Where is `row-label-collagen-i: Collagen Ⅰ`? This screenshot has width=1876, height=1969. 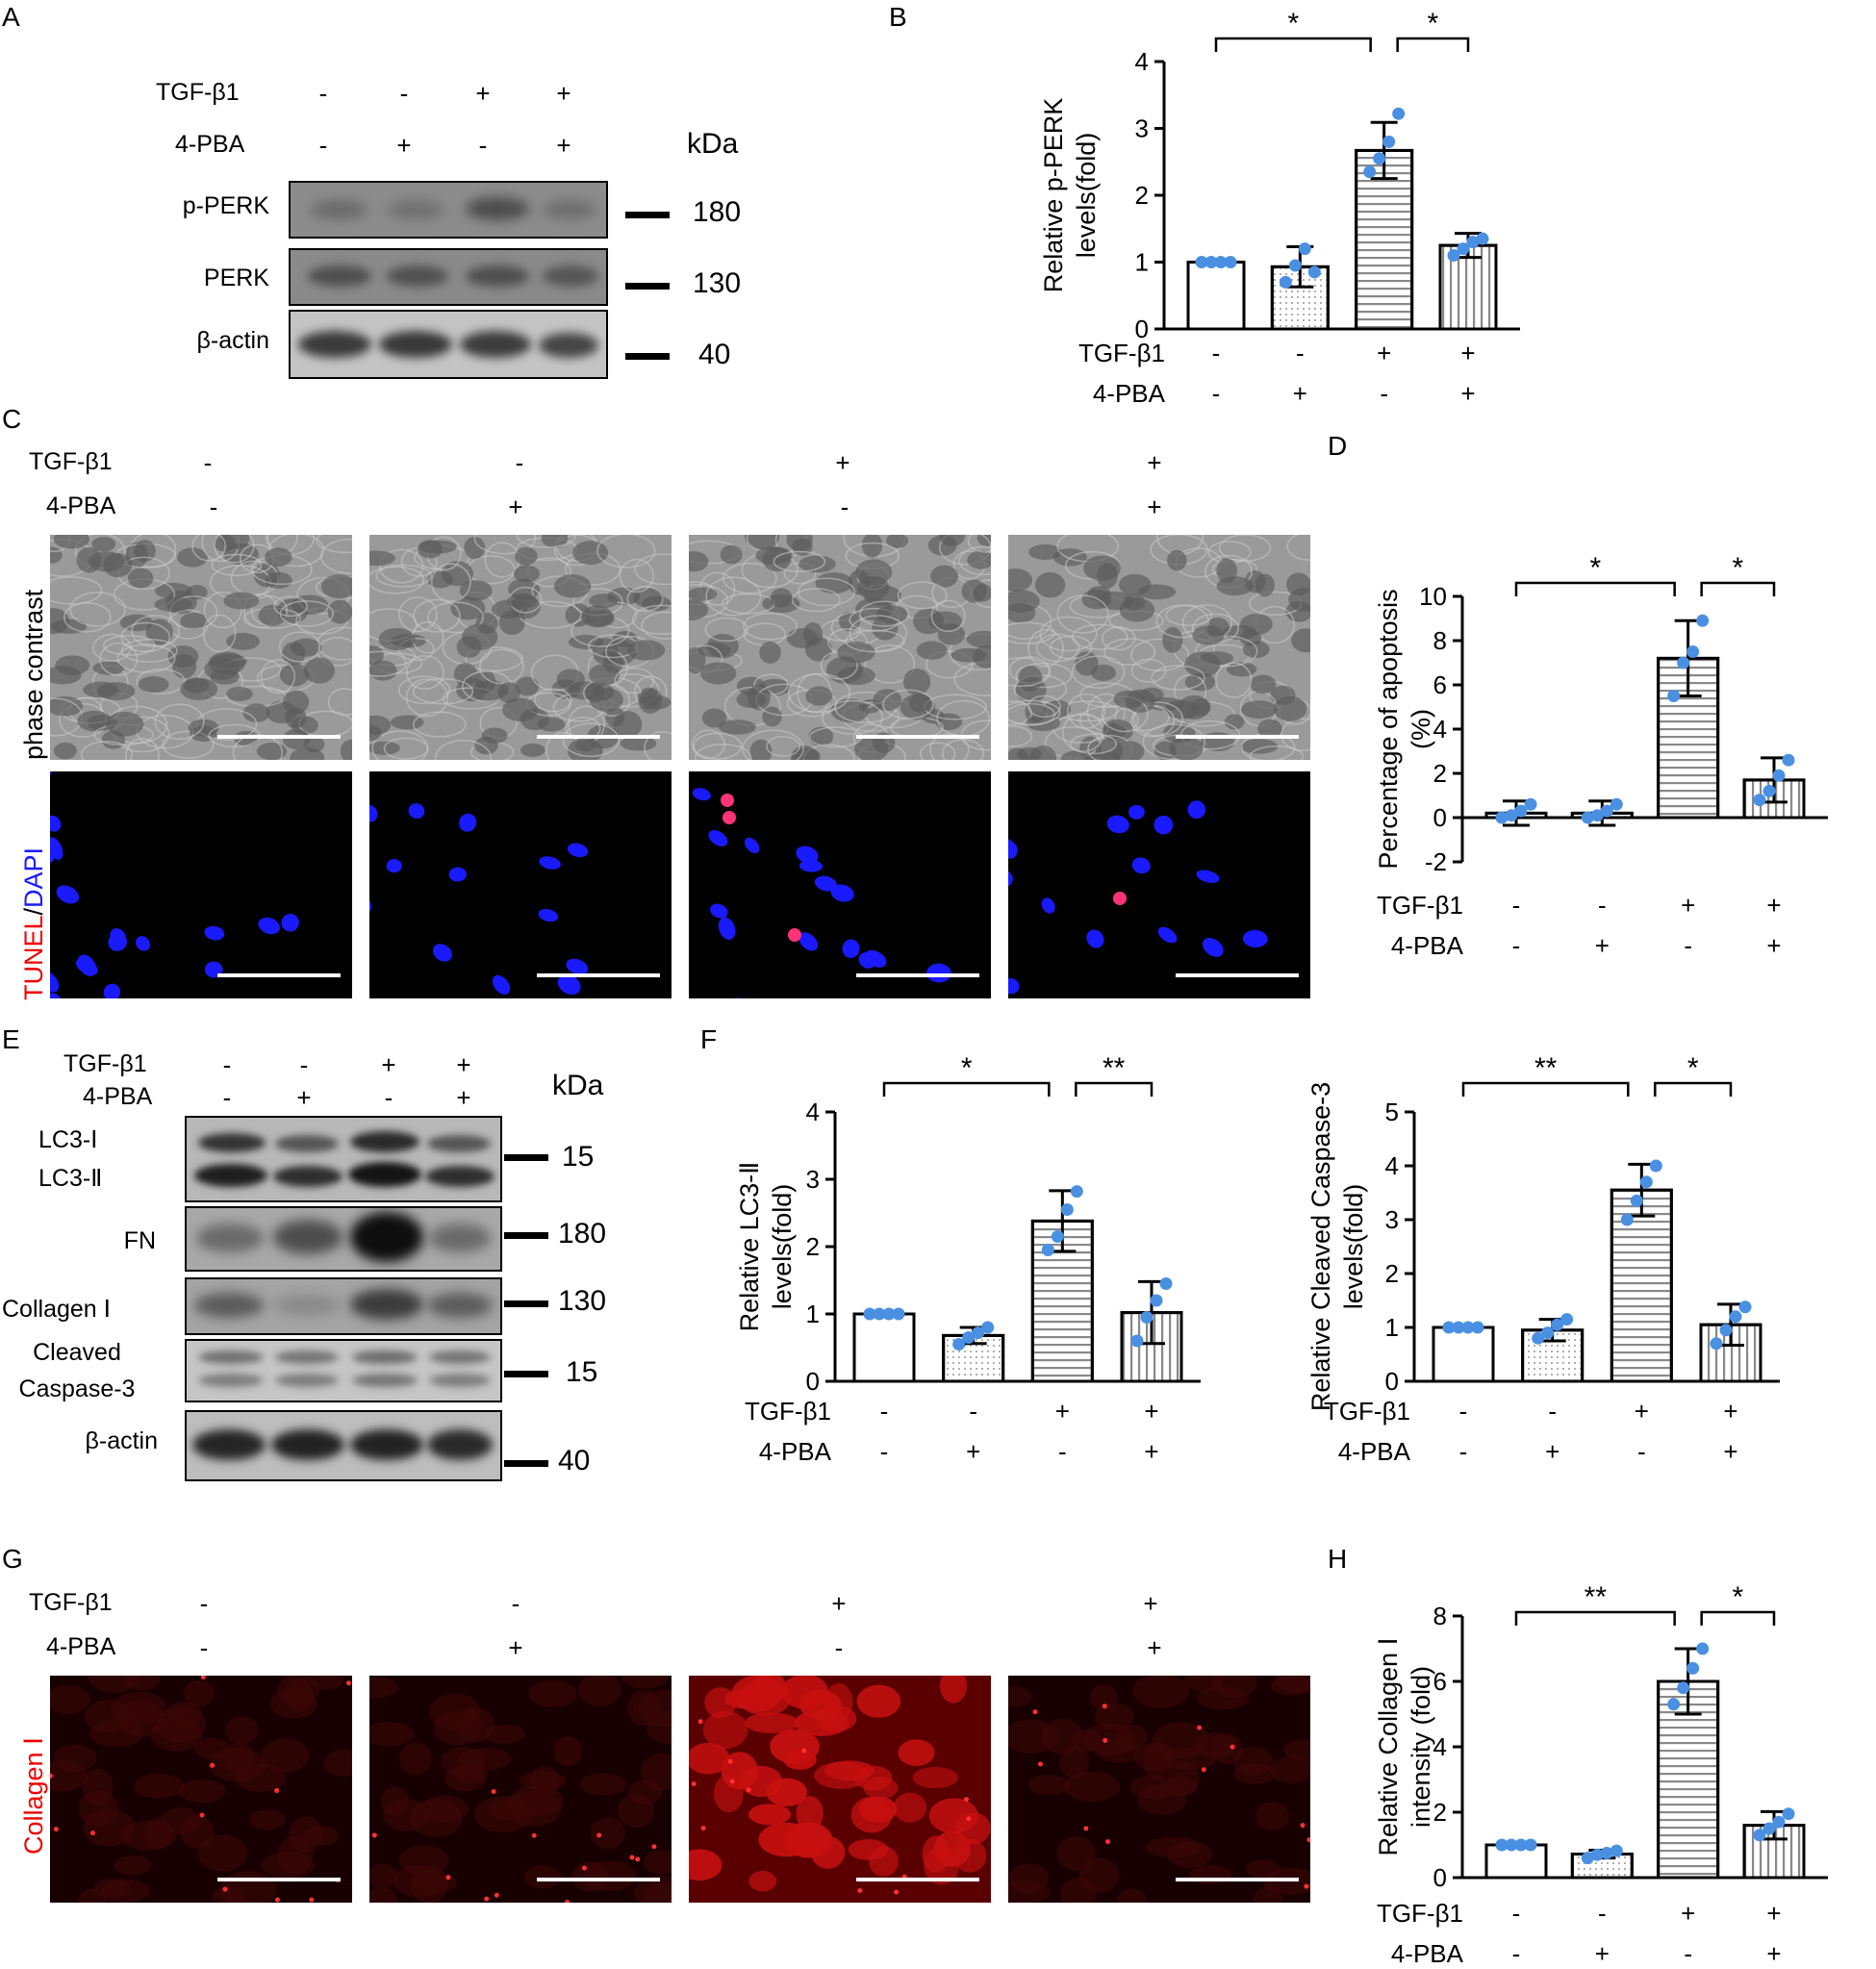 row-label-collagen-i: Collagen Ⅰ is located at coordinates (33, 1795).